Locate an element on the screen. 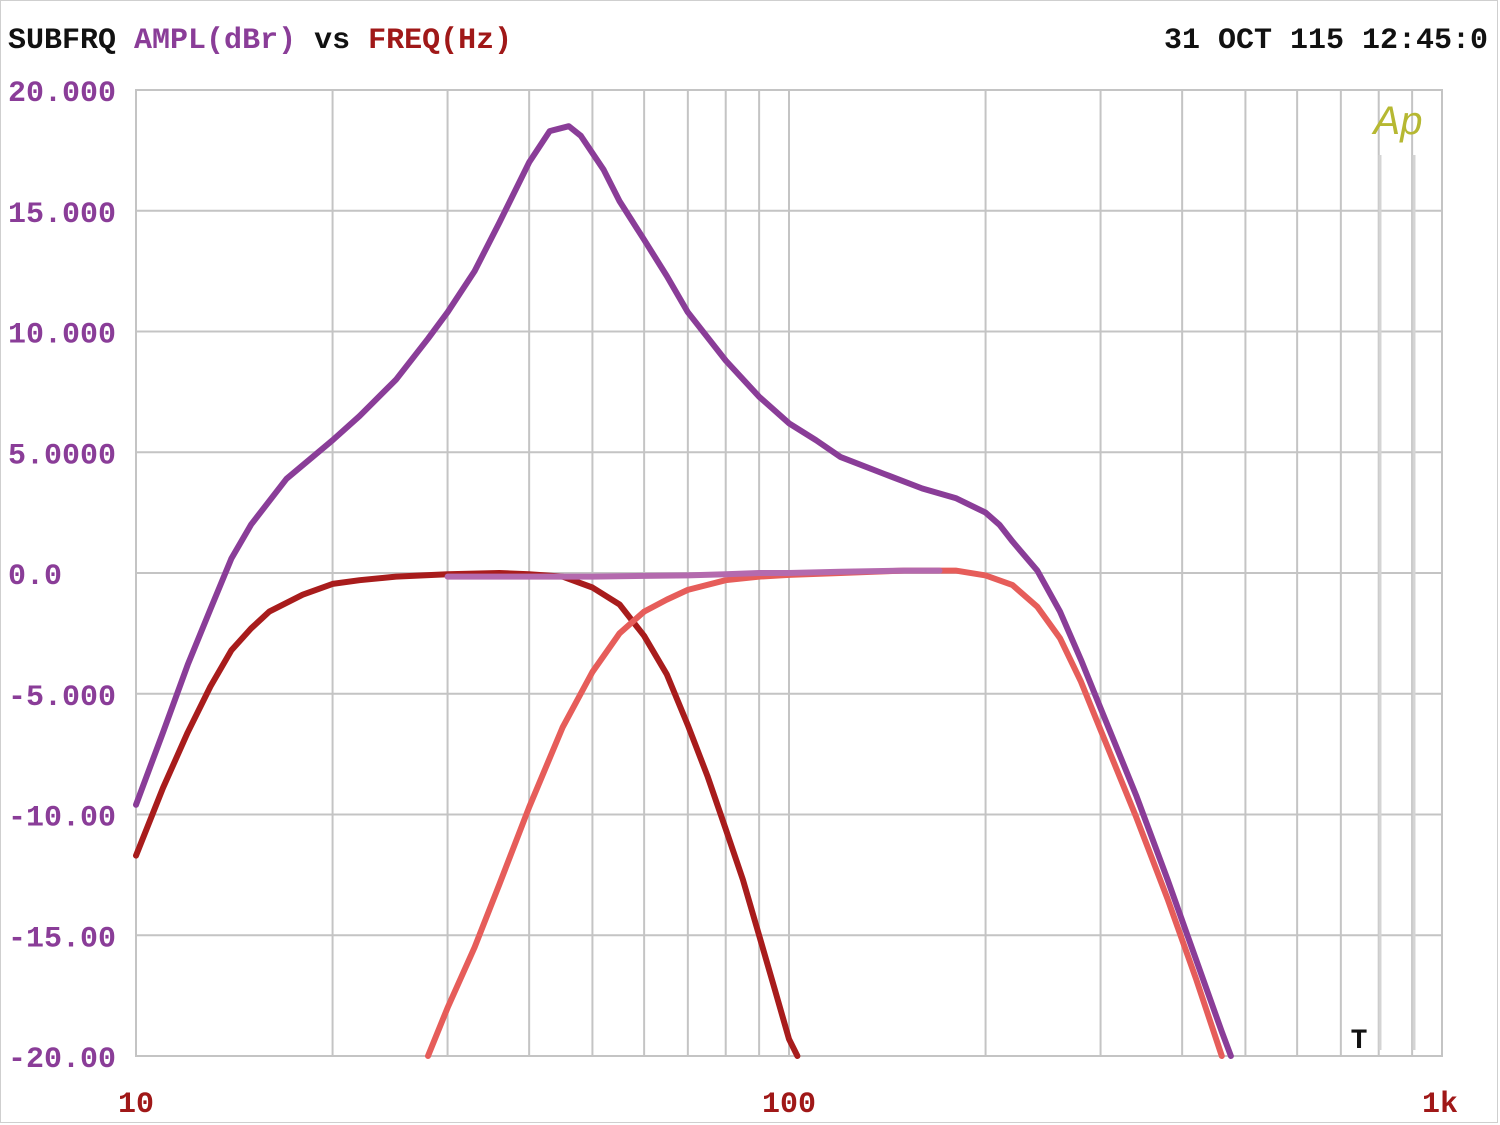  header-timestamp: 31 OCT 115 12:45:0 is located at coordinates (1326, 41).